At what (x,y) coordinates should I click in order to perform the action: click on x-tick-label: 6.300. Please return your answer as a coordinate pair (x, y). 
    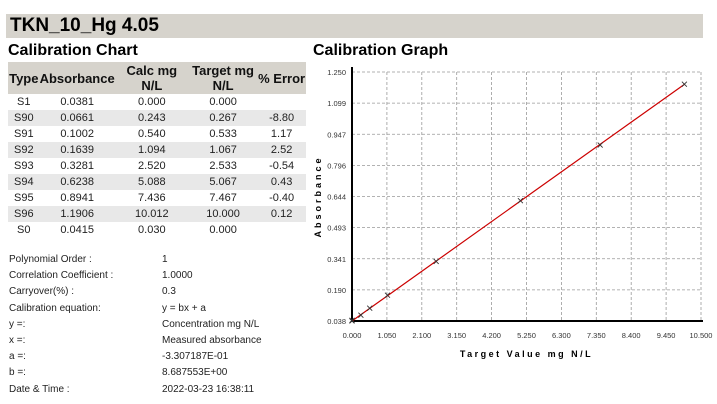
    Looking at the image, I should click on (561, 335).